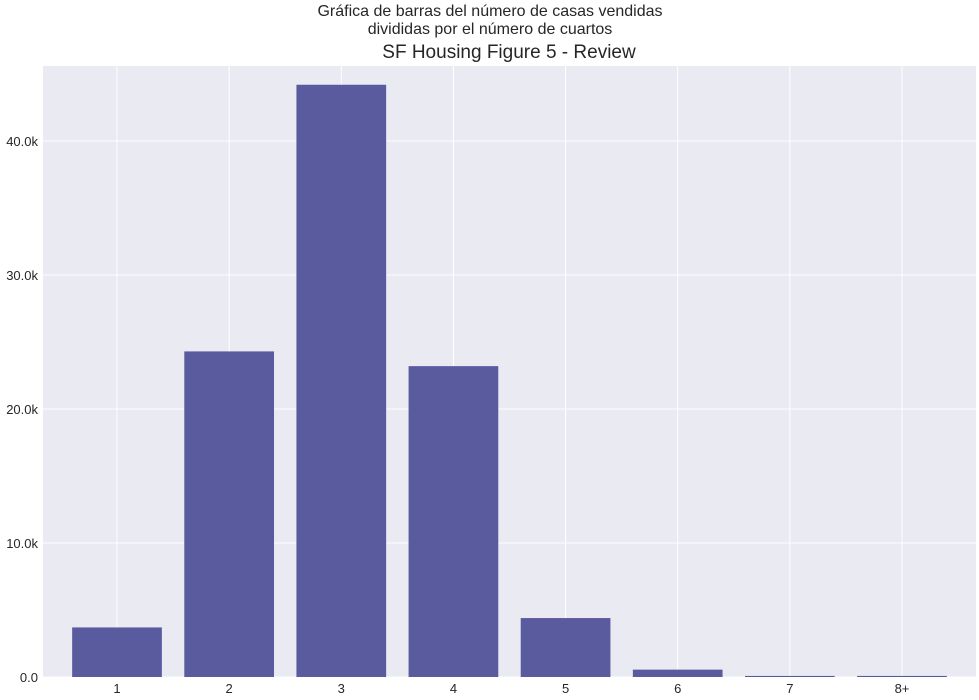  What do you see at coordinates (902, 676) in the screenshot?
I see `bar-8+` at bounding box center [902, 676].